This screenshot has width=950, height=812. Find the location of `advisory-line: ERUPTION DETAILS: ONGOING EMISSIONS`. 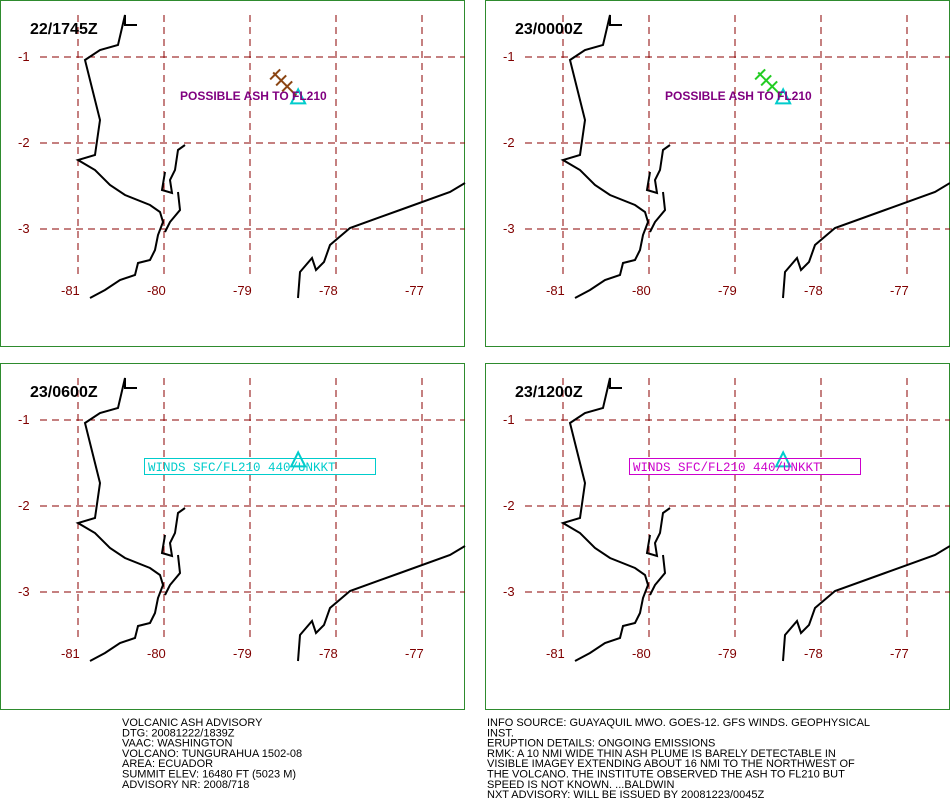

advisory-line: ERUPTION DETAILS: ONGOING EMISSIONS is located at coordinates (601, 744).